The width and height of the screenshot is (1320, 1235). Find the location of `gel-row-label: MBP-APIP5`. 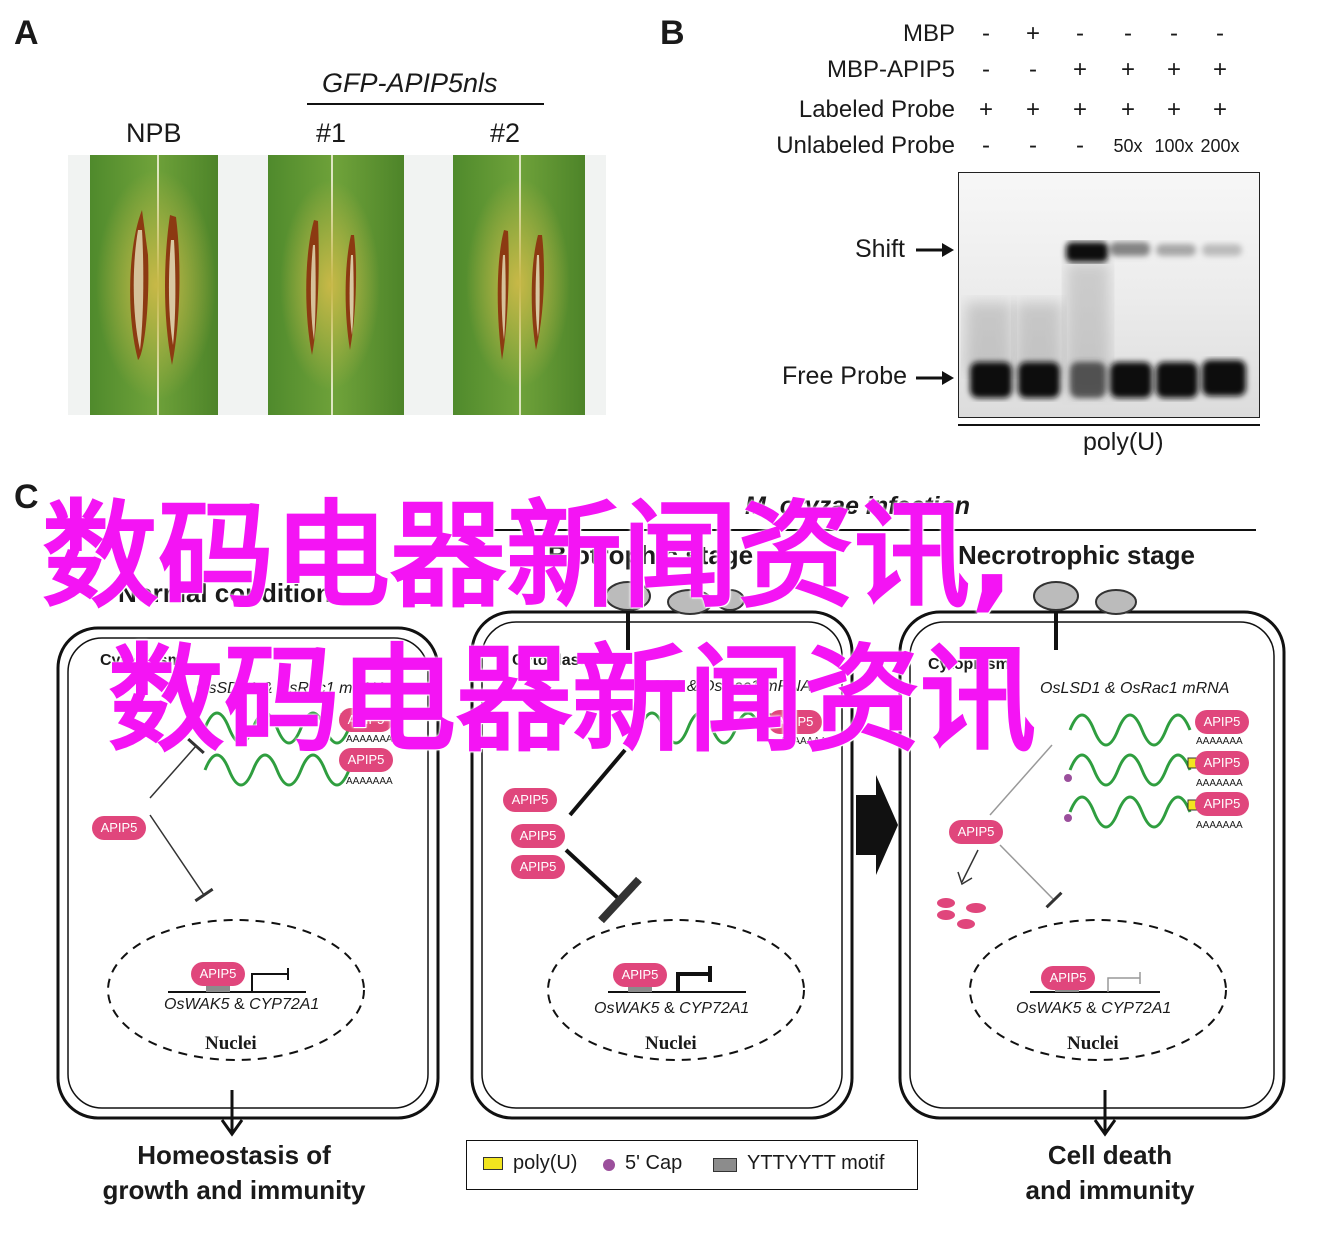

gel-row-label: MBP-APIP5 is located at coordinates (890, 69).